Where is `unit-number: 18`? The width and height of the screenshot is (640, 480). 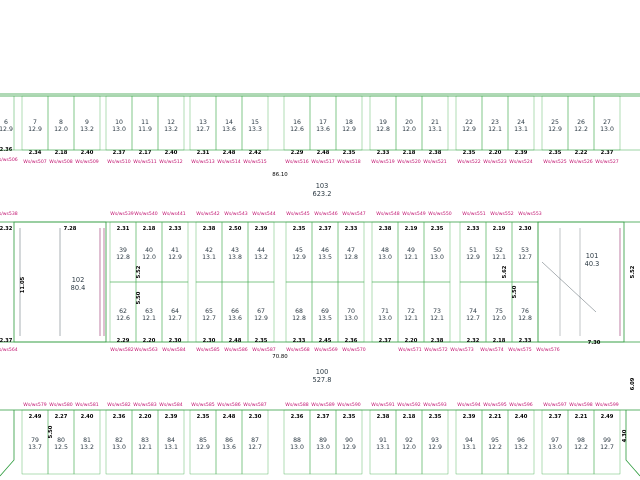
unit-number: 18 is located at coordinates (349, 122).